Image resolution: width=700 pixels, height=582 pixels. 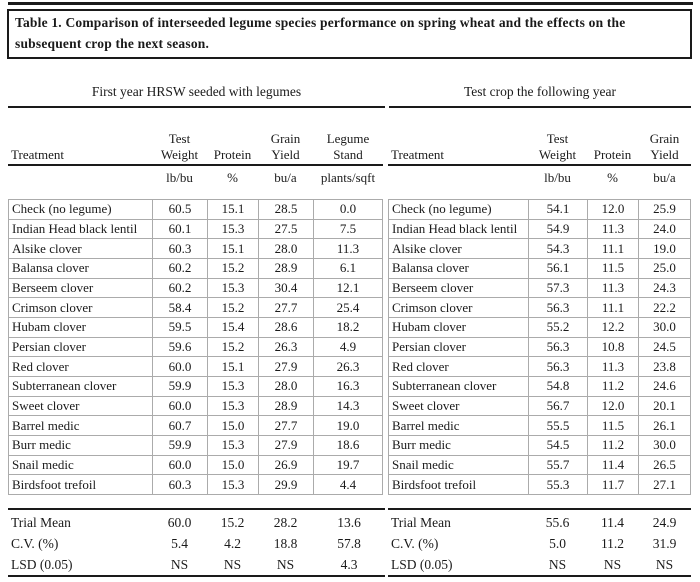 What do you see at coordinates (459, 465) in the screenshot?
I see `treatment-cell: Snail medic` at bounding box center [459, 465].